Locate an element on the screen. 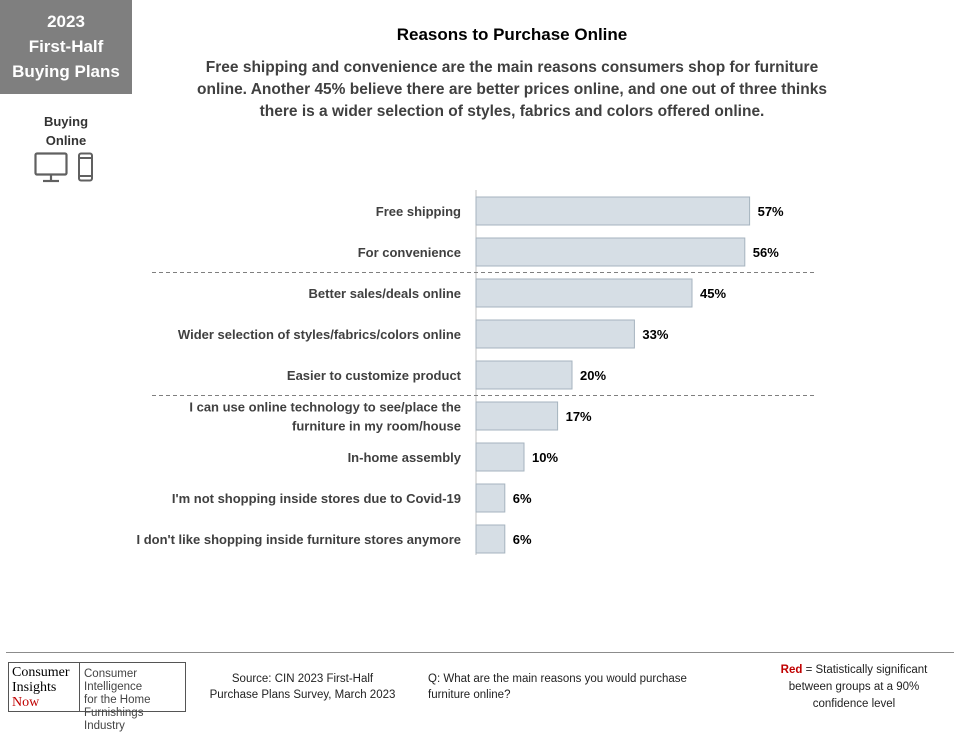 This screenshot has height=733, width=960. data-label-6: 17% is located at coordinates (579, 416).